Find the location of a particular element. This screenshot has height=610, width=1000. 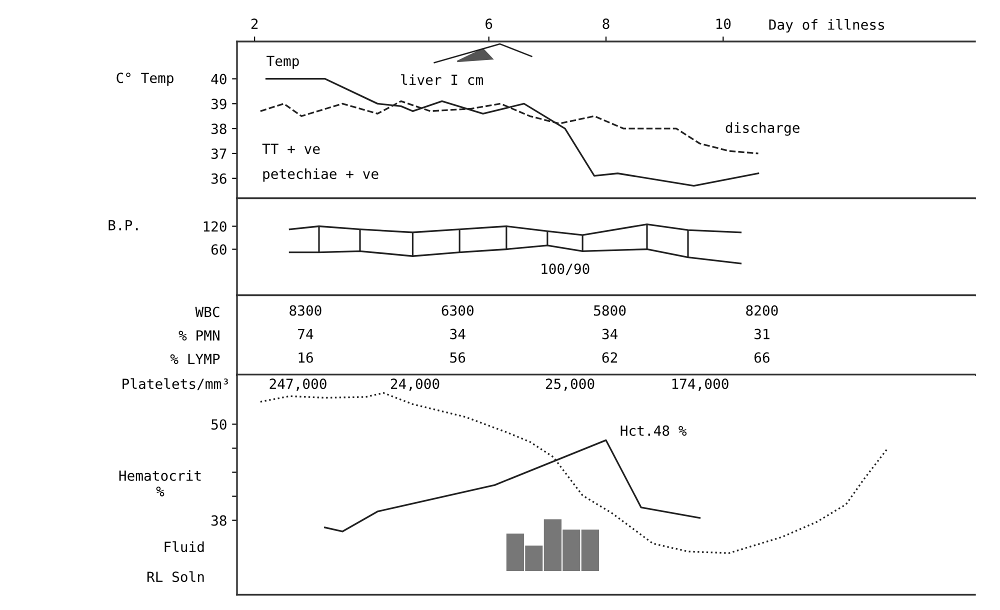

annotation: petechiae + ve is located at coordinates (320, 175).